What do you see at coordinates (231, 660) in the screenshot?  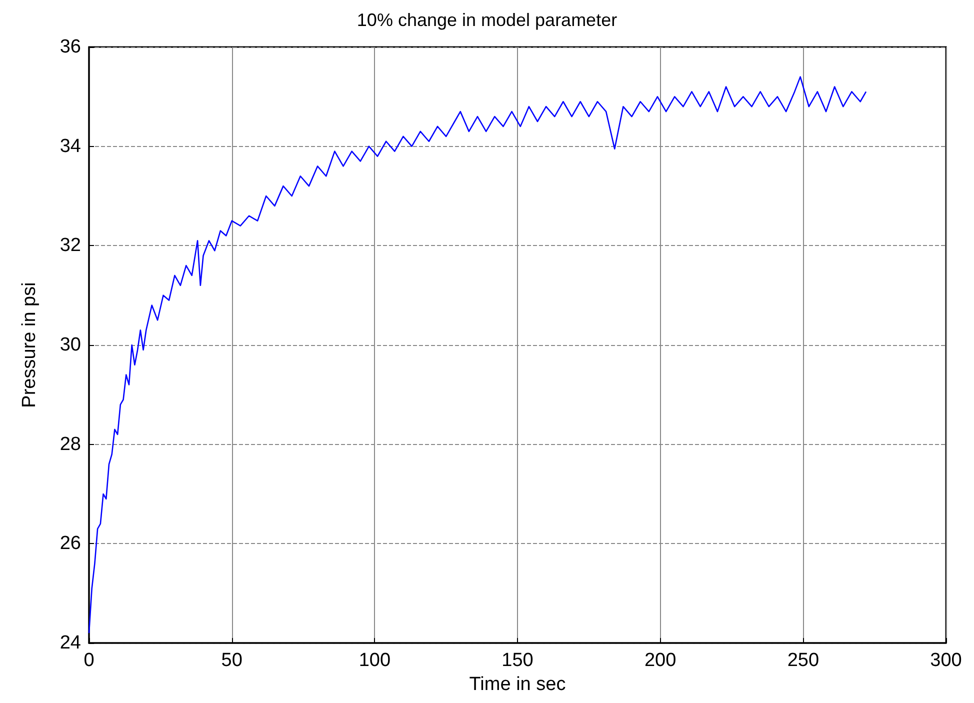 I see `x-tick-label: 50` at bounding box center [231, 660].